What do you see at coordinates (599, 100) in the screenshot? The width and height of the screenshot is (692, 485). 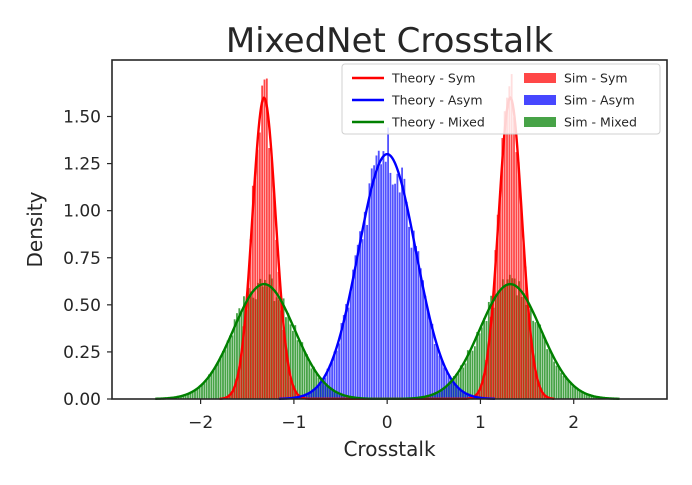 I see `legend-label: Sim - Asym` at bounding box center [599, 100].